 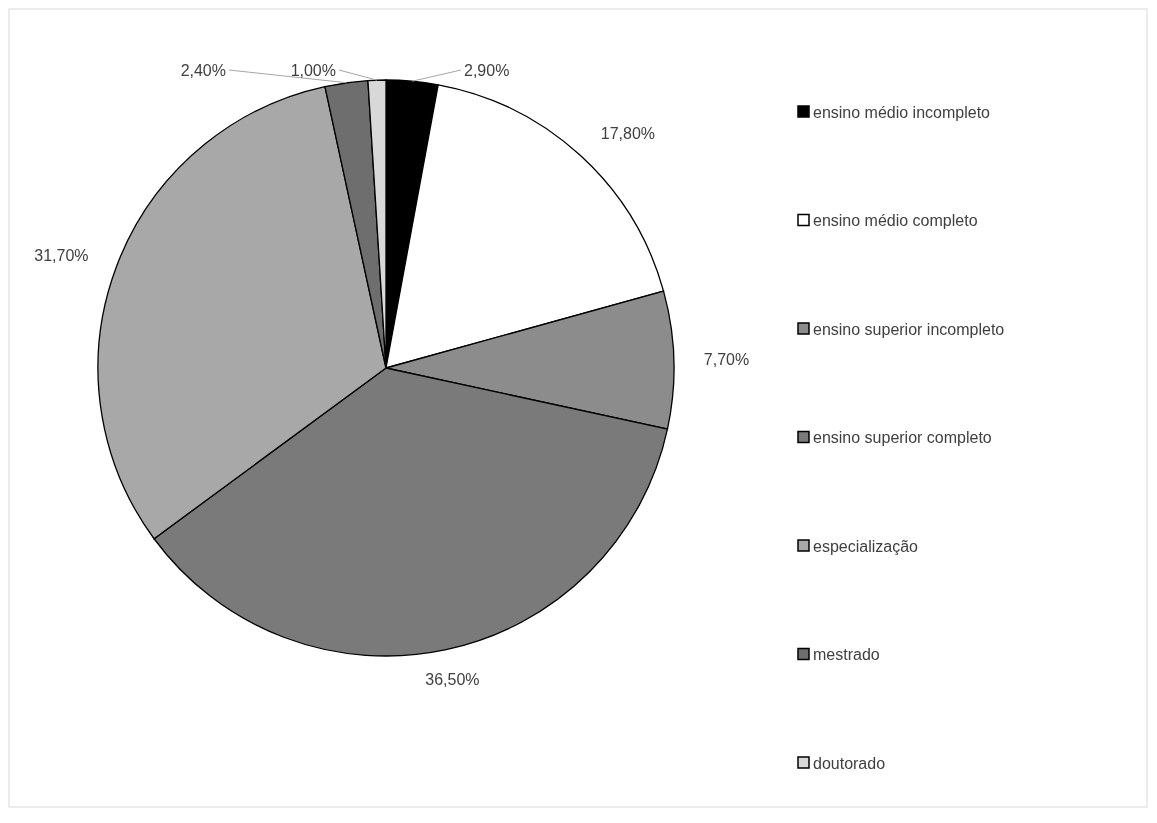 What do you see at coordinates (61, 256) in the screenshot?
I see `data-label: 31,70%` at bounding box center [61, 256].